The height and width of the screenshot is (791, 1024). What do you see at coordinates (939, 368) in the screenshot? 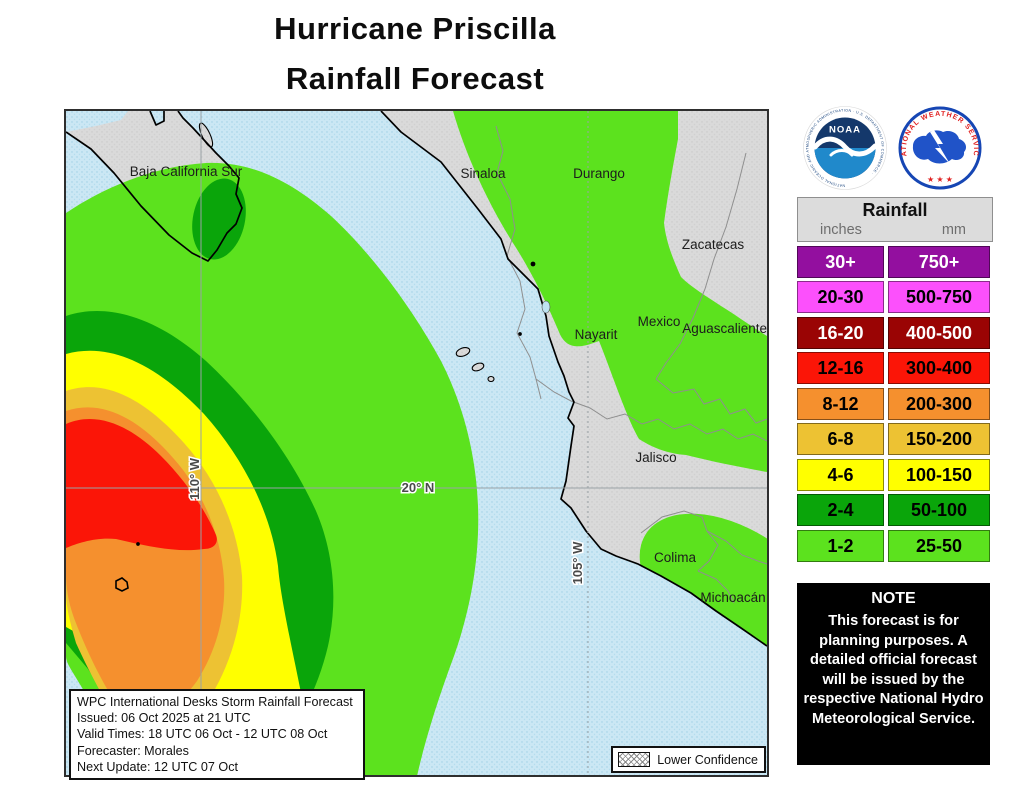
I see `legend-cell-mm: 300-400` at bounding box center [939, 368].